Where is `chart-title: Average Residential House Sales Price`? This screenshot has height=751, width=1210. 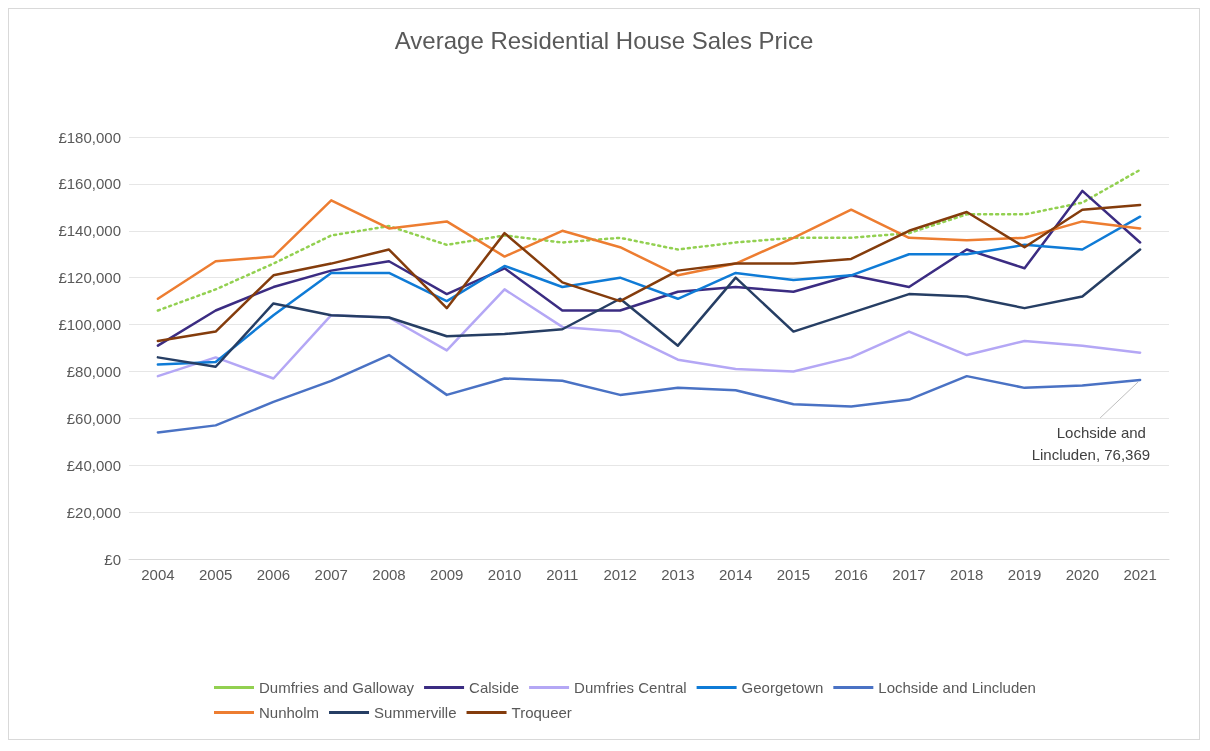 chart-title: Average Residential House Sales Price is located at coordinates (604, 40).